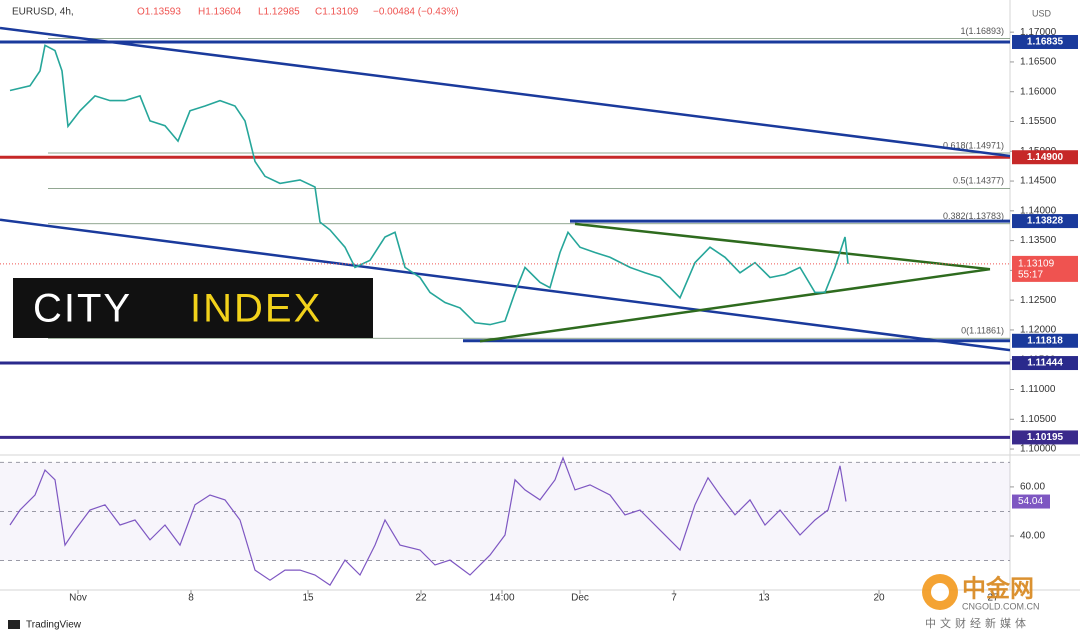  What do you see at coordinates (1038, 91) in the screenshot?
I see `y-tick-label: 1.16000` at bounding box center [1038, 91].